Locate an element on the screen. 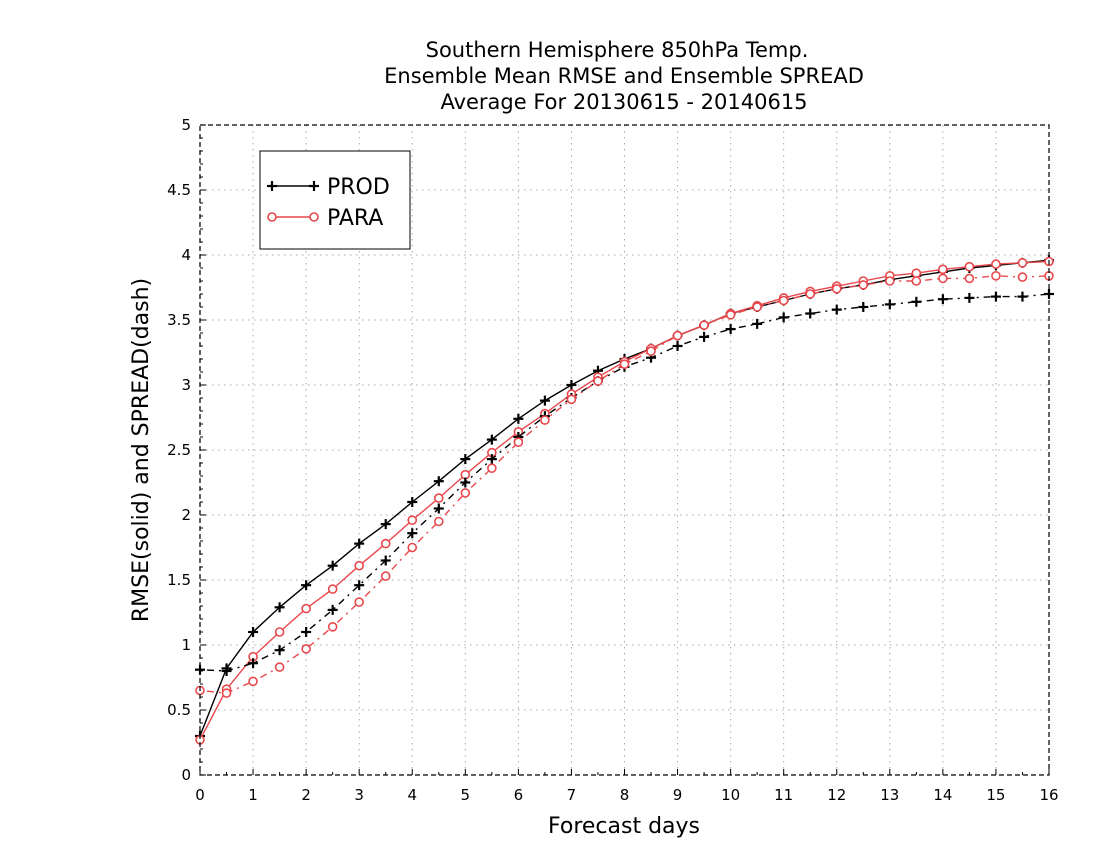 The width and height of the screenshot is (1100, 850). y-tick-label: 4.5 is located at coordinates (179, 190).